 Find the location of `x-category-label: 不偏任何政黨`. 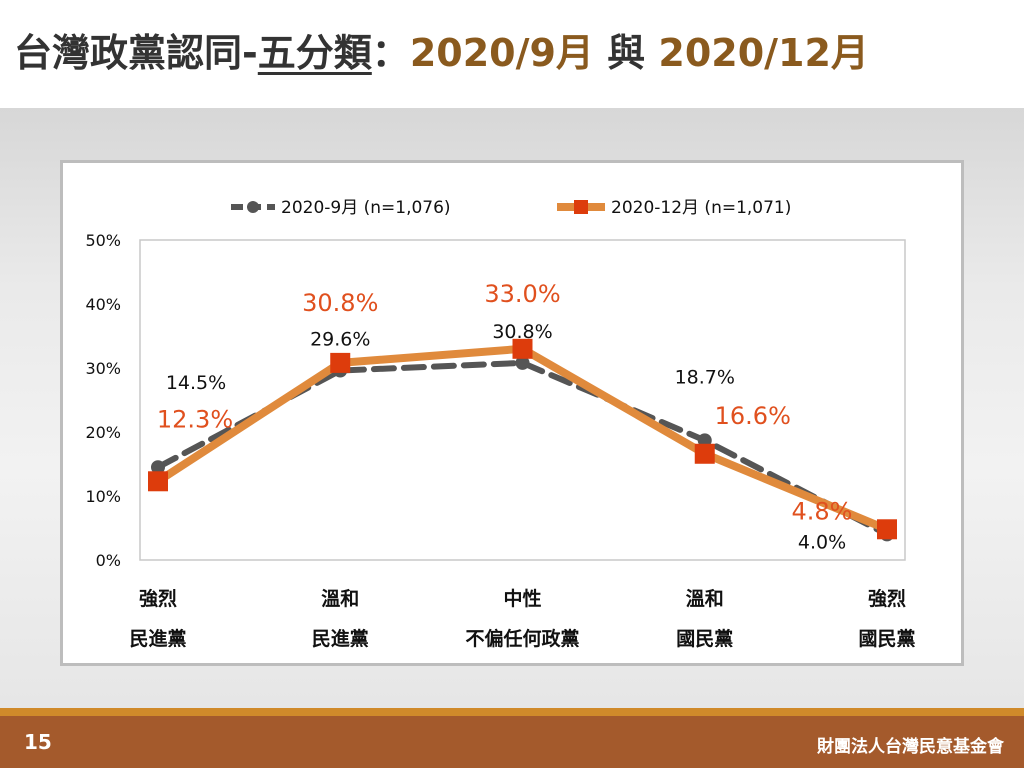

x-category-label: 不偏任何政黨 is located at coordinates (522, 638).